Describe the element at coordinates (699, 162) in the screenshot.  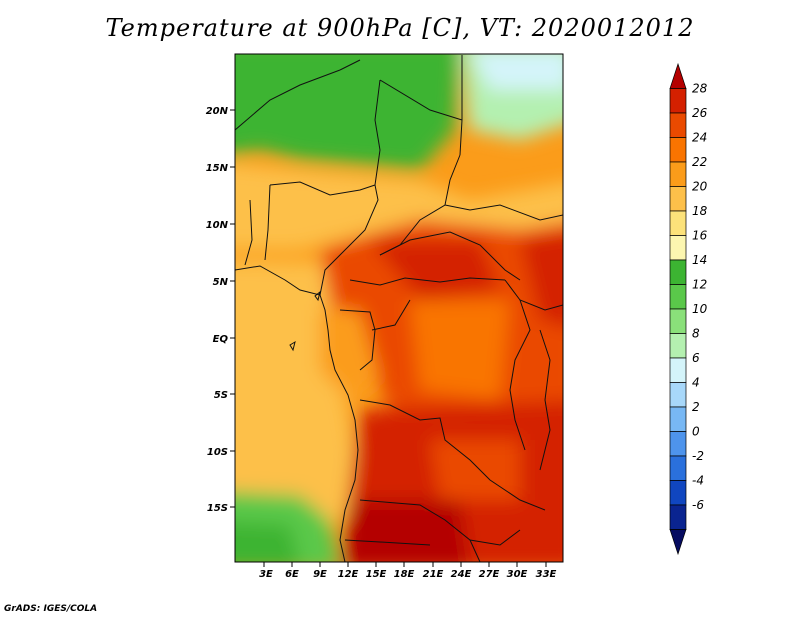
I see `colorbar-label: 22` at that location.